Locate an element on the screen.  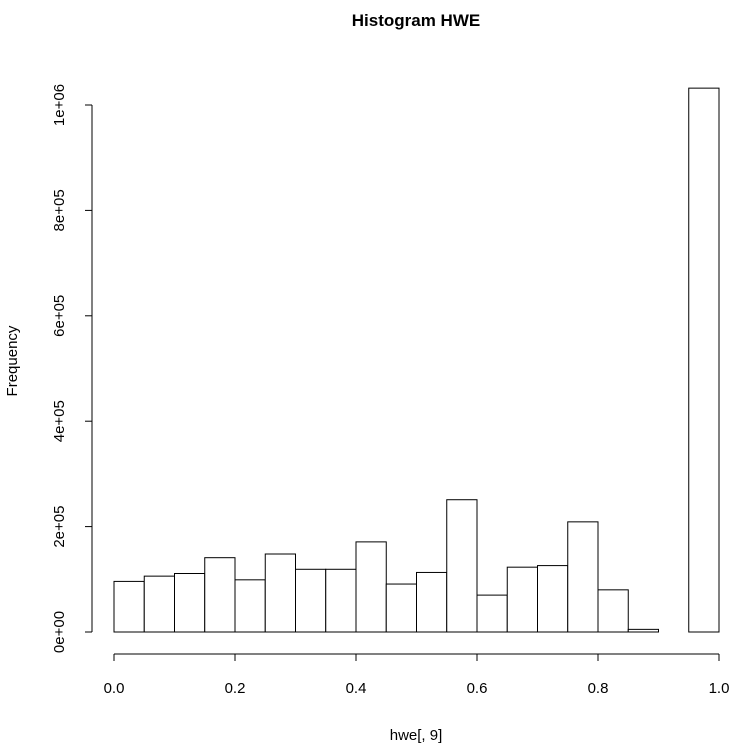
y-axis: 0e+00 2e+05 4e+05 6e+05 8e+05 1e+06 is located at coordinates (72, 368).